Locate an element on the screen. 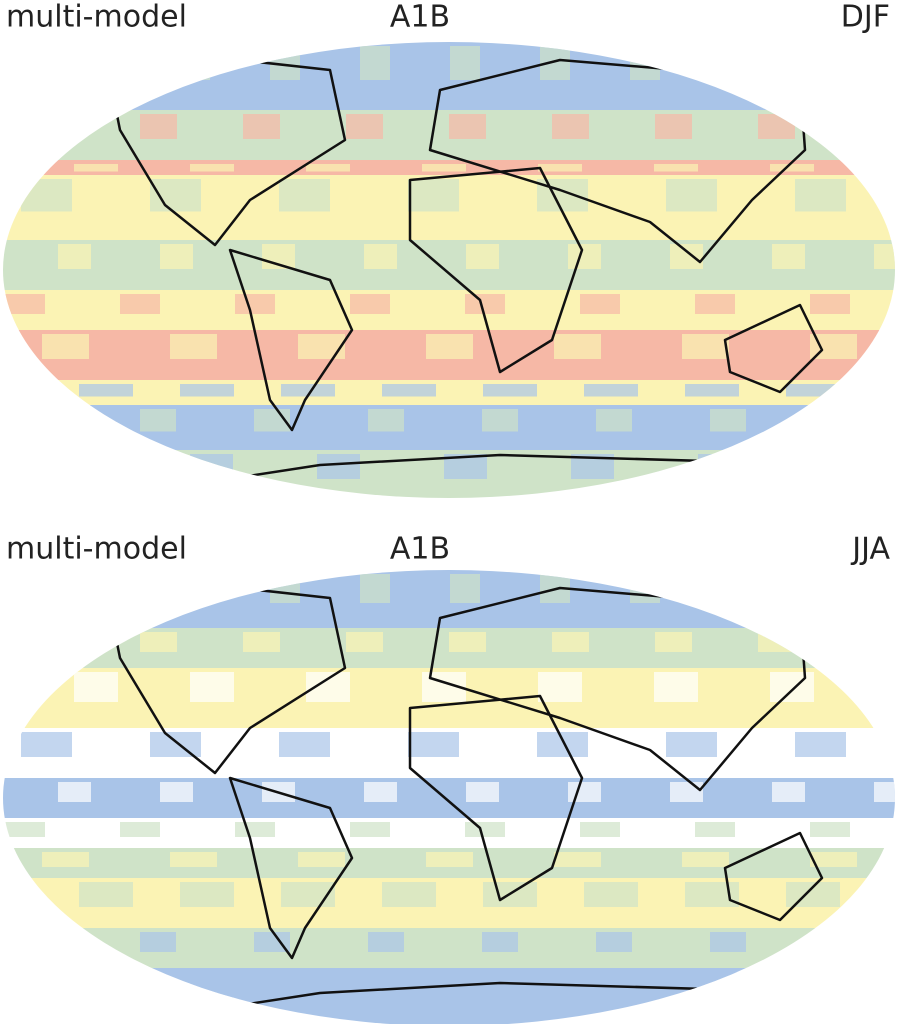 The height and width of the screenshot is (1024, 898). model-label: multi-model is located at coordinates (96, 17).